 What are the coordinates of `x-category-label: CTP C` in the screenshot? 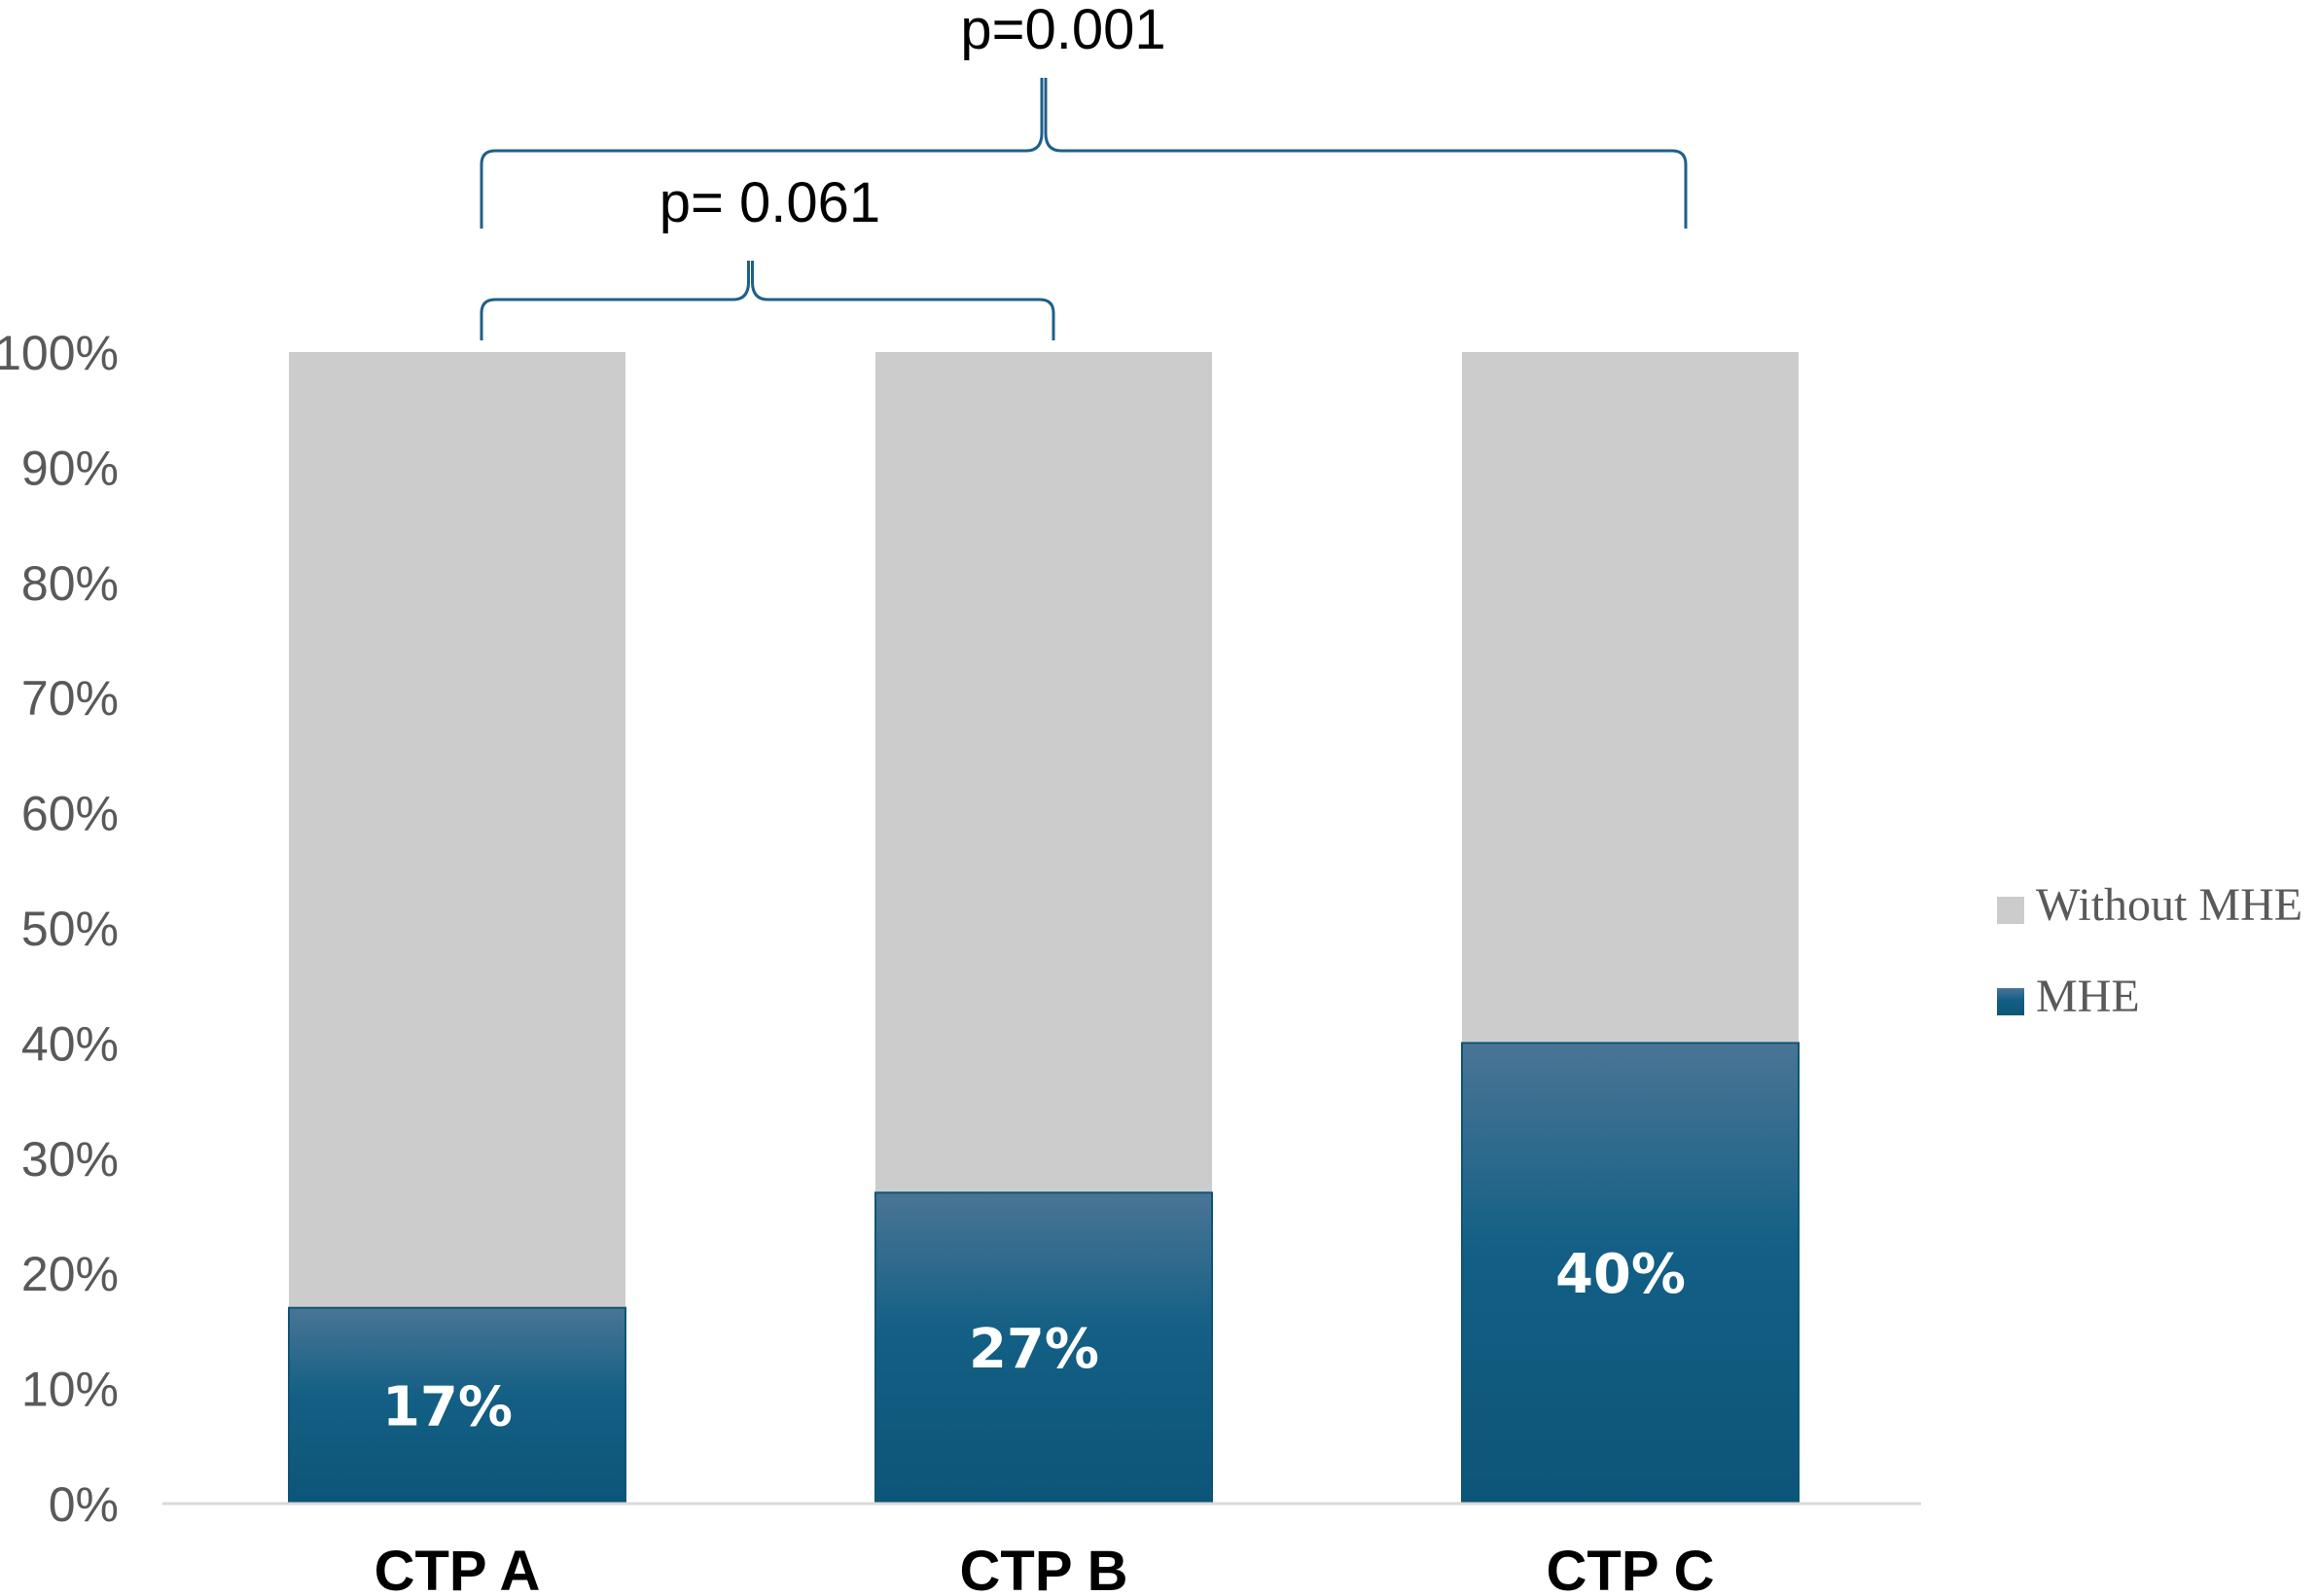 It's located at (1631, 1568).